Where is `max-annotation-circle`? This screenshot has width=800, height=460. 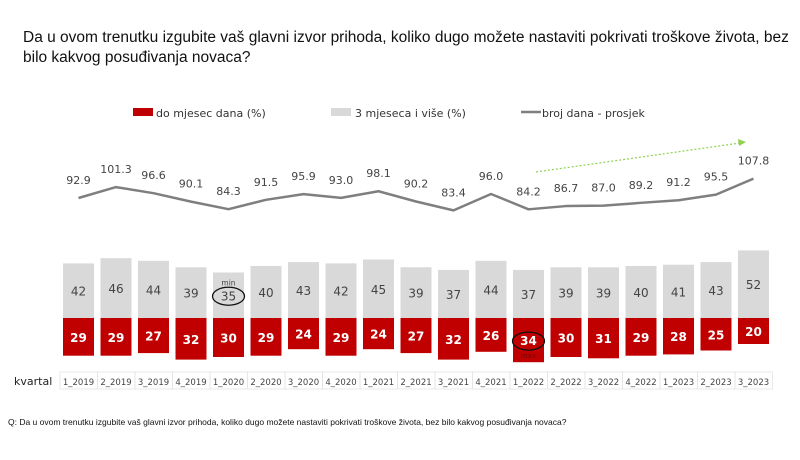 max-annotation-circle is located at coordinates (528, 341).